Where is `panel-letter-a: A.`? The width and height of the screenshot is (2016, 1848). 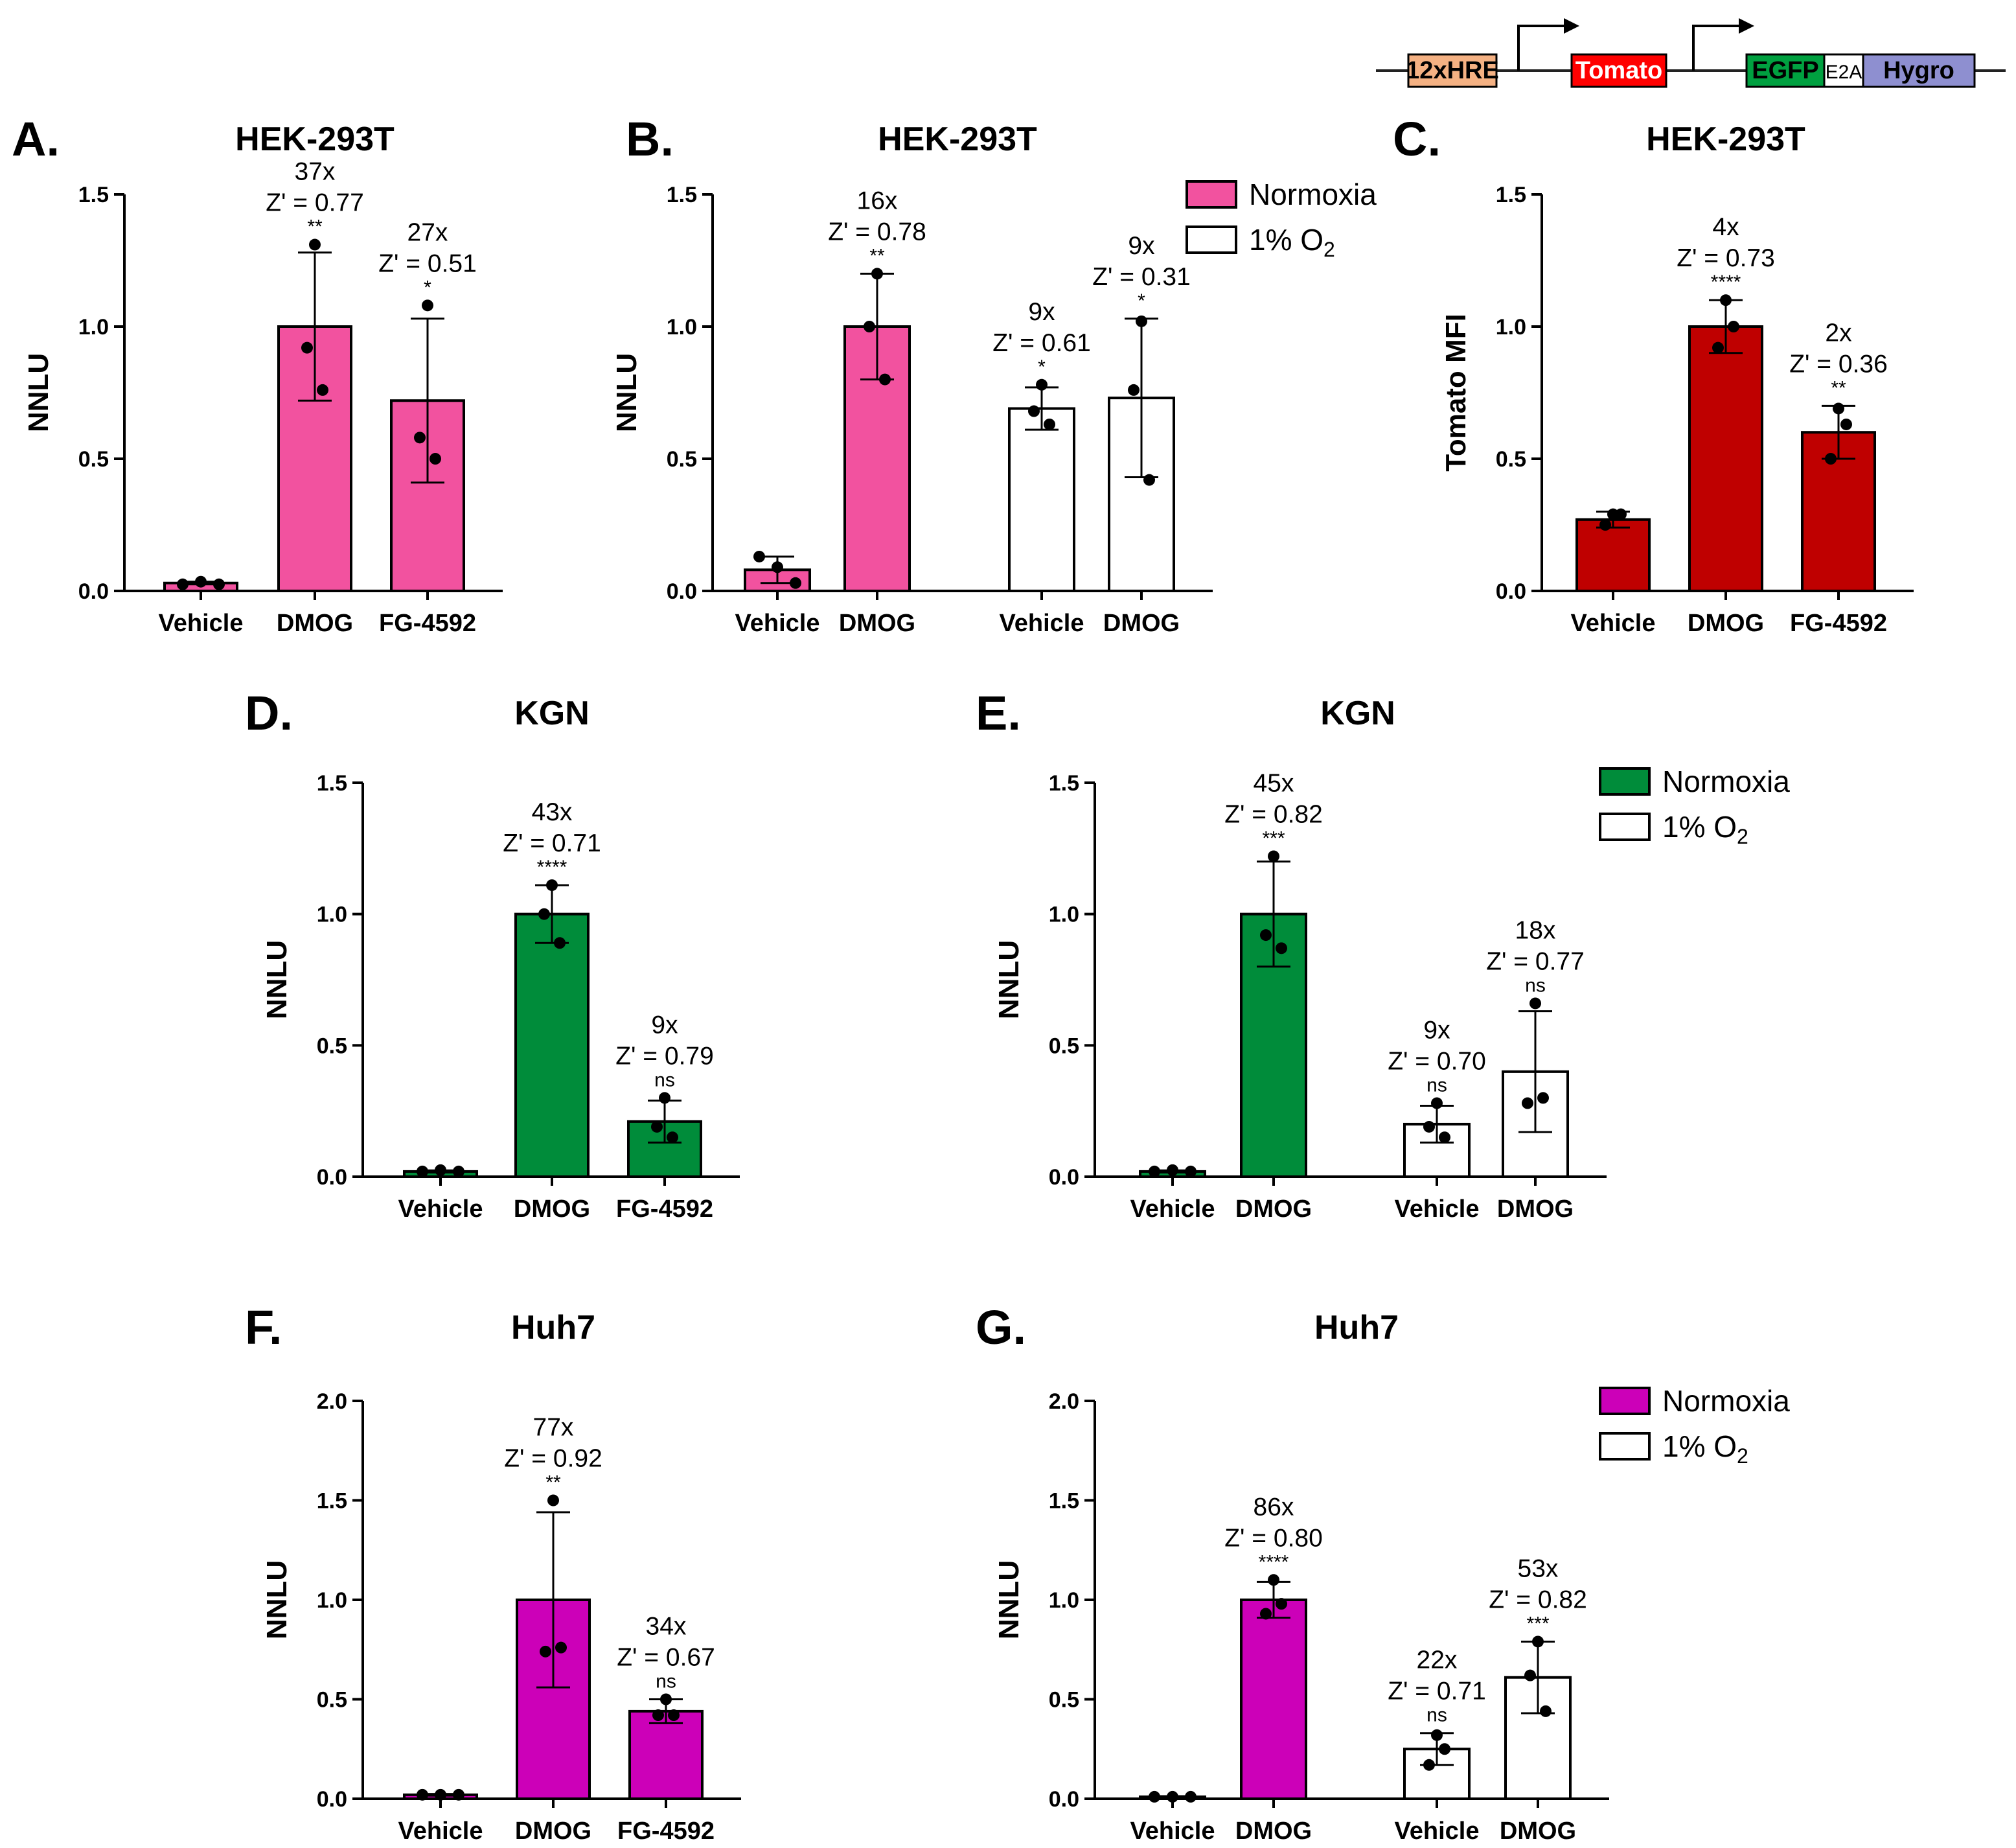
panel-letter-a: A. is located at coordinates (36, 139).